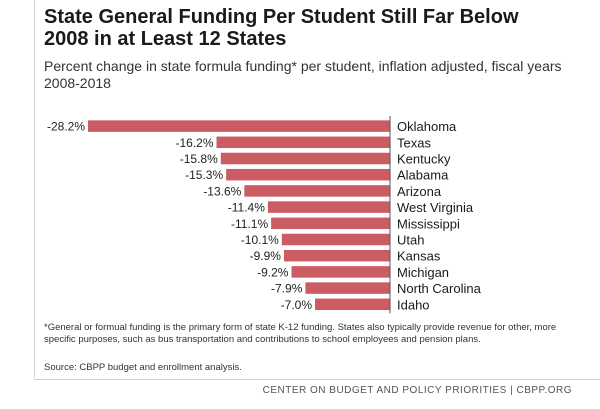 The height and width of the screenshot is (409, 600). What do you see at coordinates (330, 223) in the screenshot?
I see `bar-mississippi` at bounding box center [330, 223].